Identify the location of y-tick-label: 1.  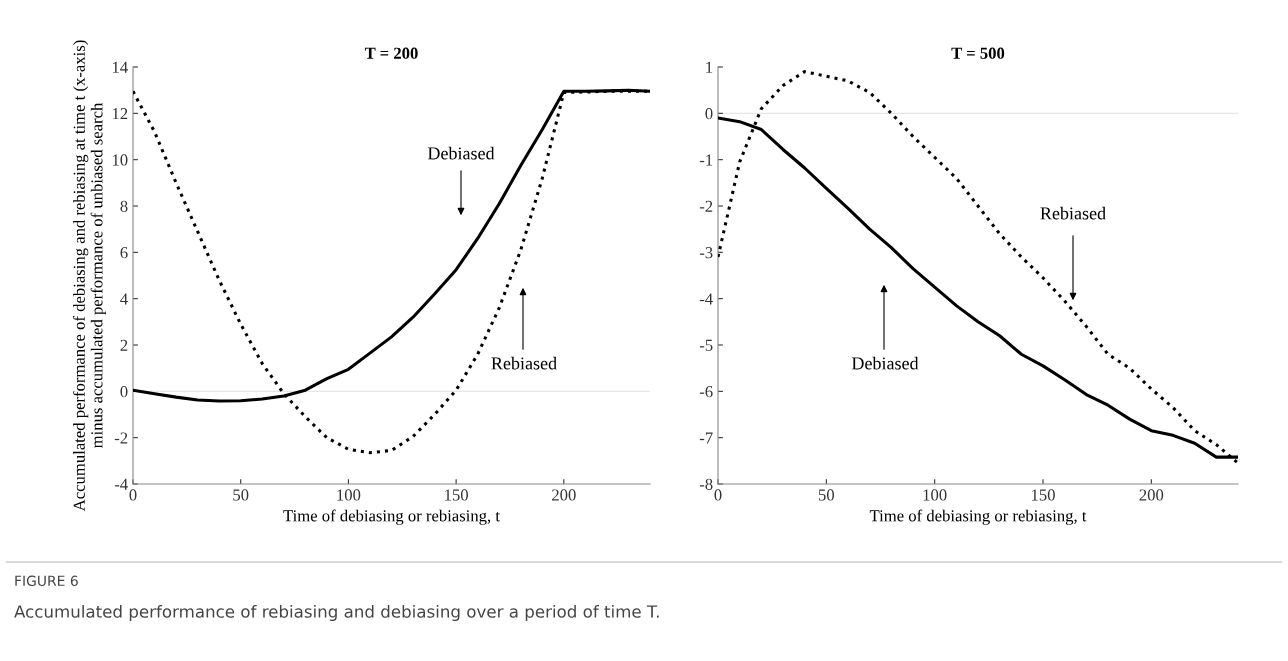
(709, 67).